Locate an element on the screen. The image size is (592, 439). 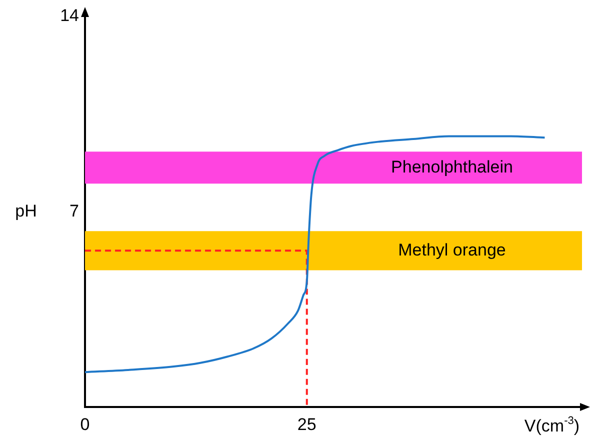
y-tick-label: 7 is located at coordinates (74, 210).